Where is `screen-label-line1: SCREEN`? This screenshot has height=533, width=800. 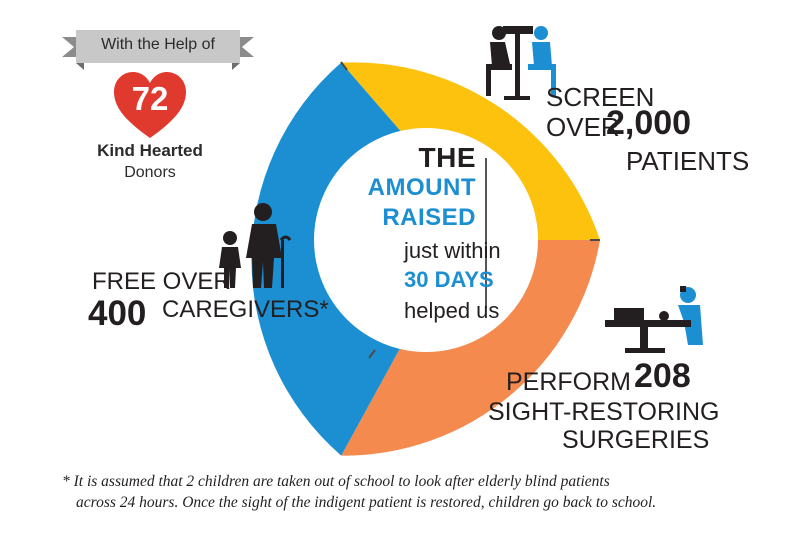 screen-label-line1: SCREEN is located at coordinates (600, 97).